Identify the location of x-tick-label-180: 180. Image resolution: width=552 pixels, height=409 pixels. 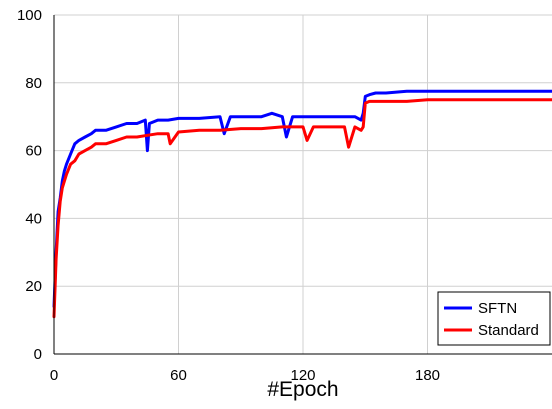
(427, 375).